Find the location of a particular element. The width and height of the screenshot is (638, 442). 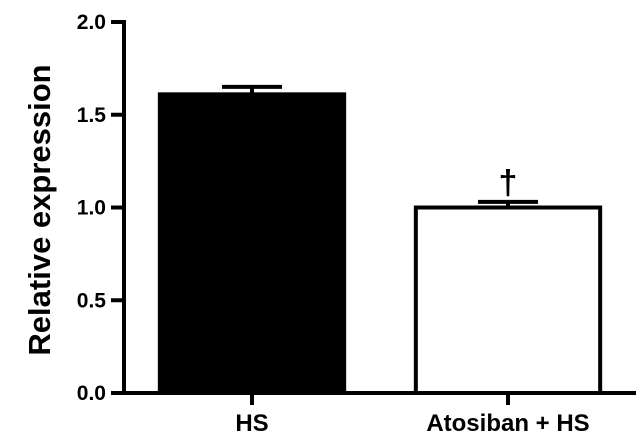

annotations-group: † is located at coordinates (508, 183).